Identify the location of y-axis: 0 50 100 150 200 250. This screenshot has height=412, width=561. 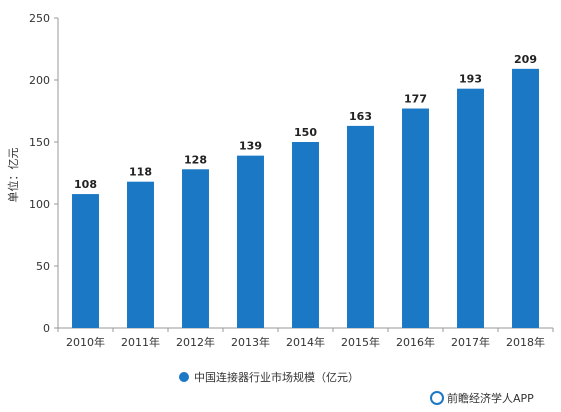
(44, 173).